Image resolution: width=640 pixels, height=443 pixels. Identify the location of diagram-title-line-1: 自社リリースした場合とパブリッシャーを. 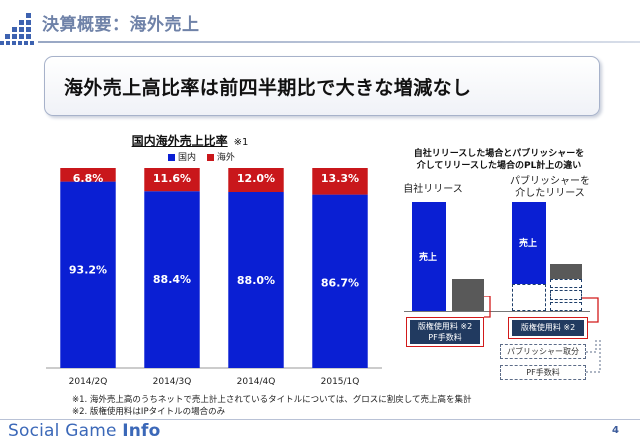
(499, 154).